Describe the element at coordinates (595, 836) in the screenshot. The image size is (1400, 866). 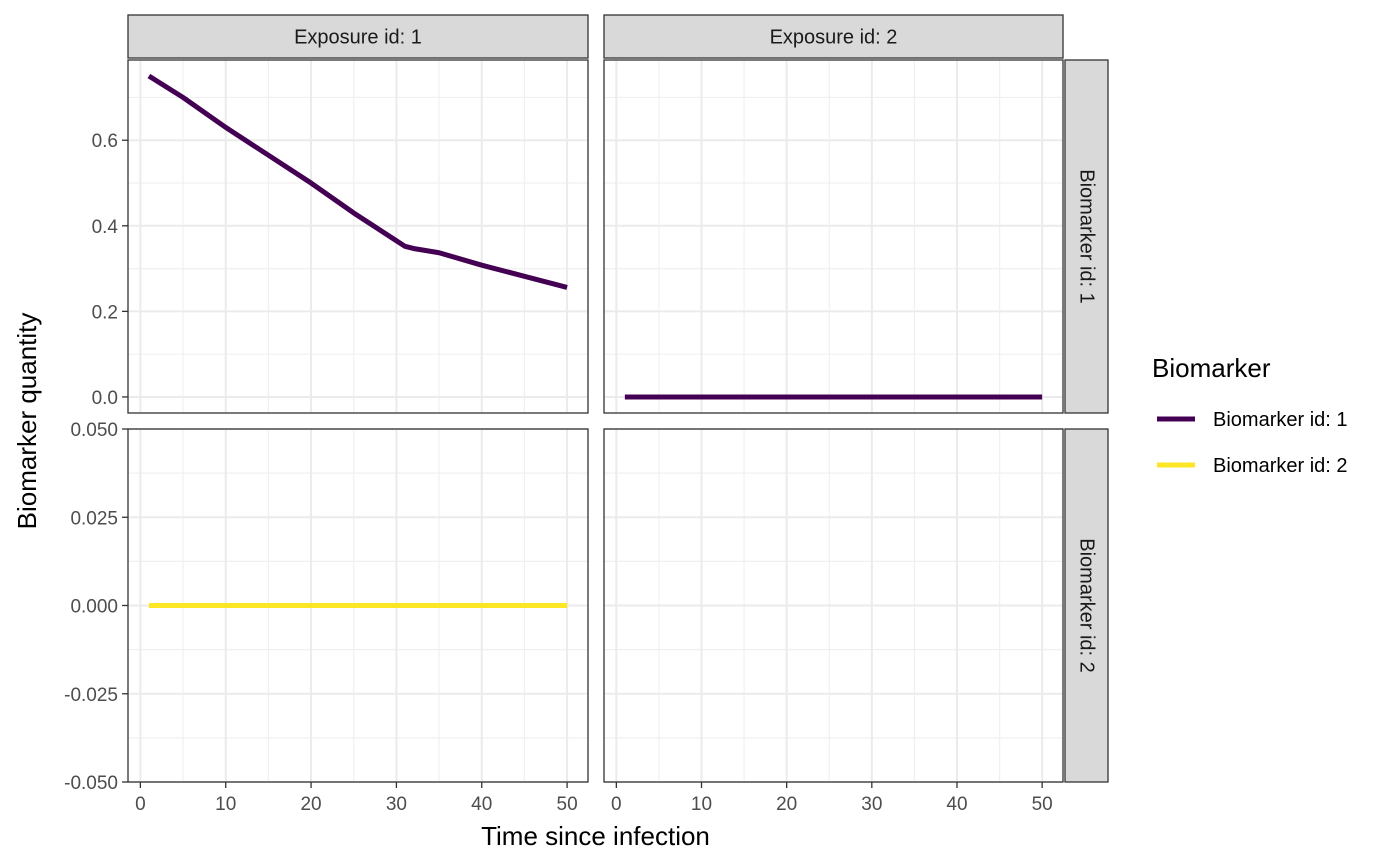
I see `x-axis-title: Time since infection` at that location.